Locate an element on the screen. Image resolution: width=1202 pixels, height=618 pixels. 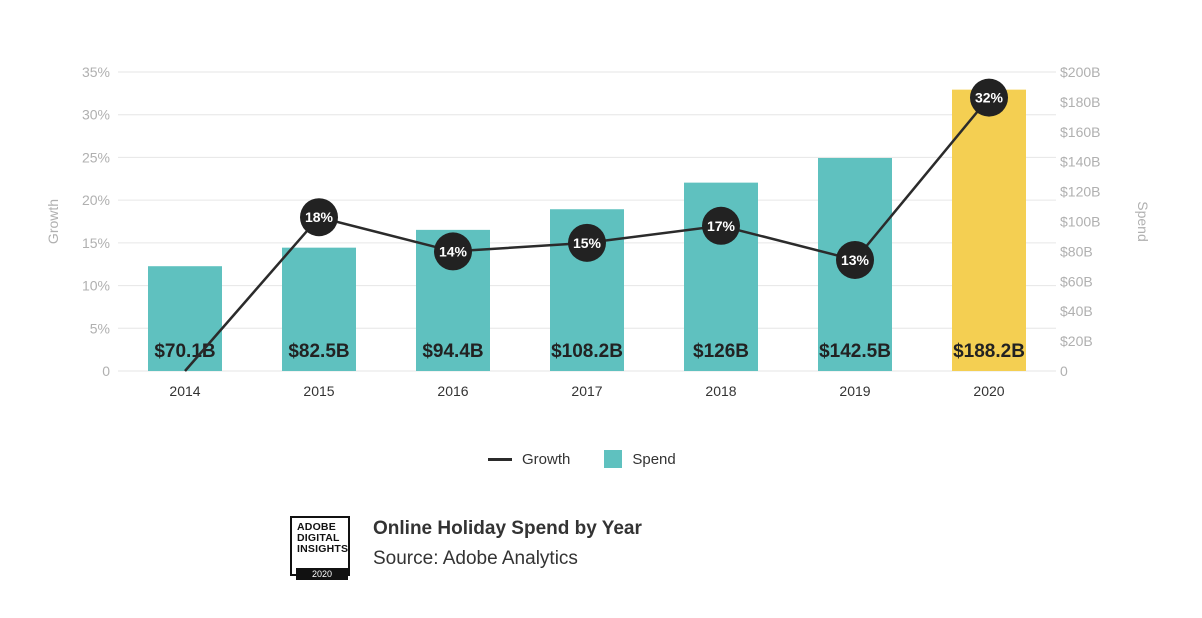
y-tick-label: 25% is located at coordinates (96, 157).